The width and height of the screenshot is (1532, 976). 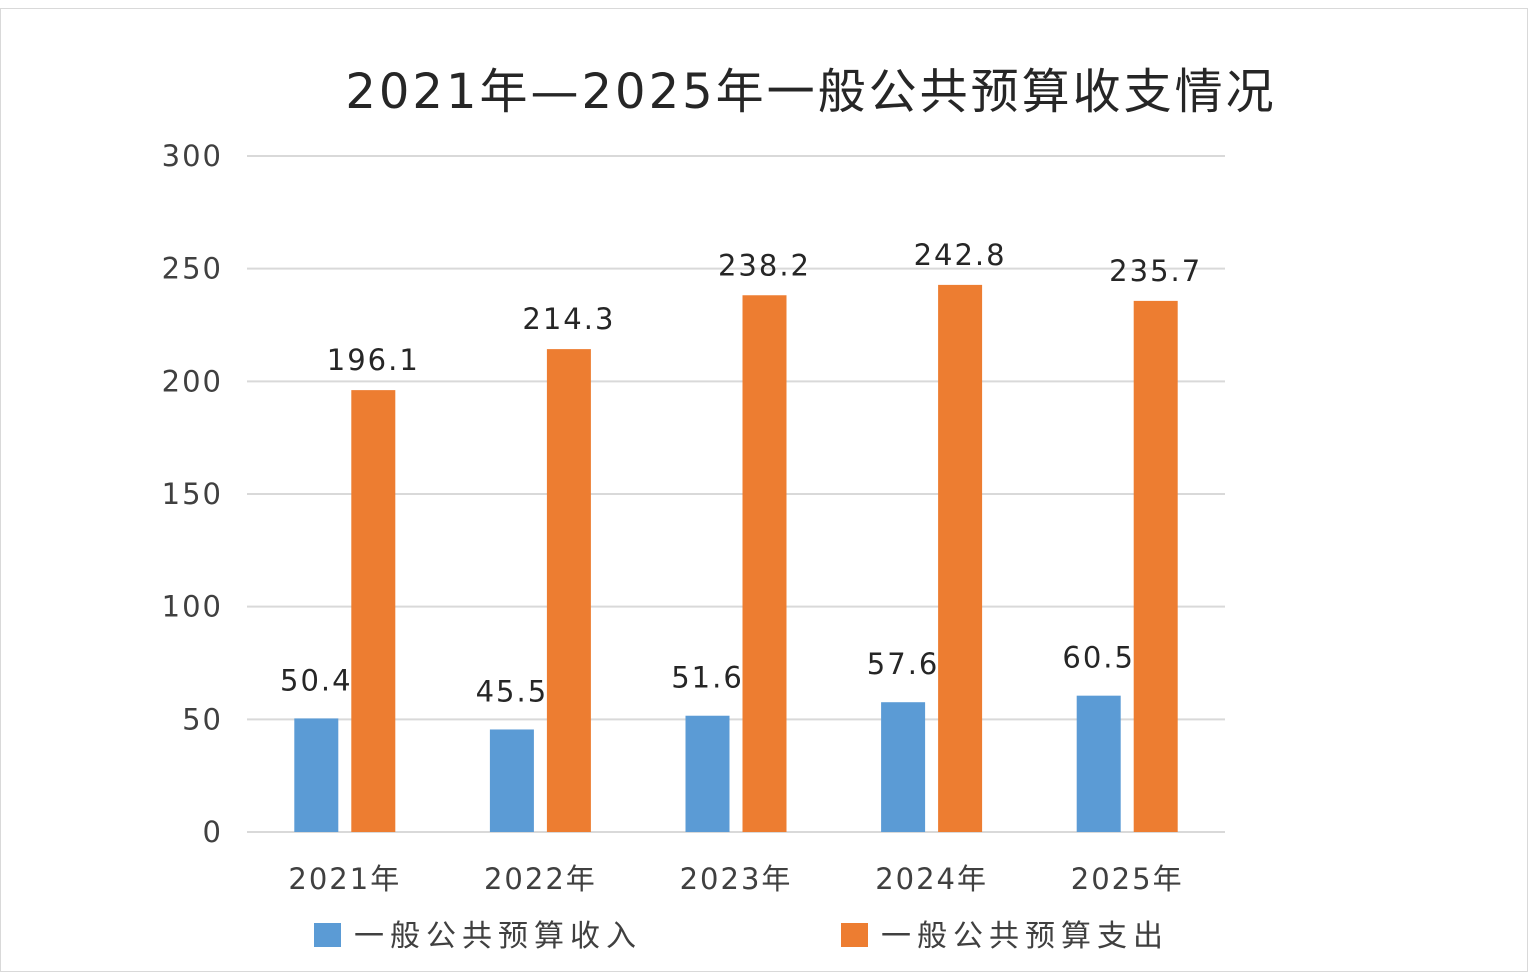 I want to click on y-tick-label: 300, so click(x=192, y=156).